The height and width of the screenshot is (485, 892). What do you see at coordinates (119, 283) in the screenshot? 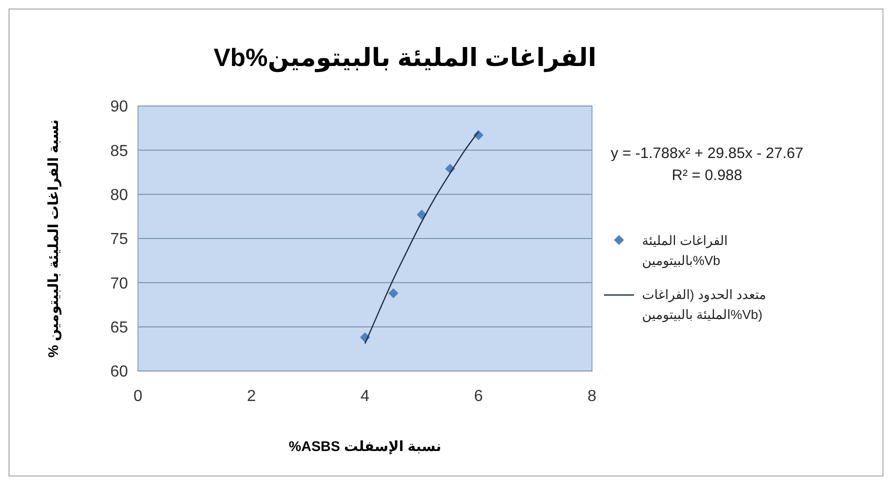
I see `y-tick-label: 70` at bounding box center [119, 283].